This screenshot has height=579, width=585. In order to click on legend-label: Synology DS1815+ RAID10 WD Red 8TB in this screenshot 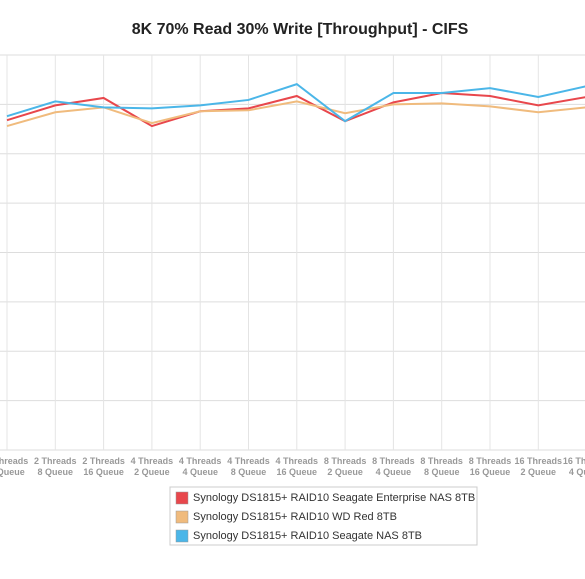, I will do `click(295, 517)`.